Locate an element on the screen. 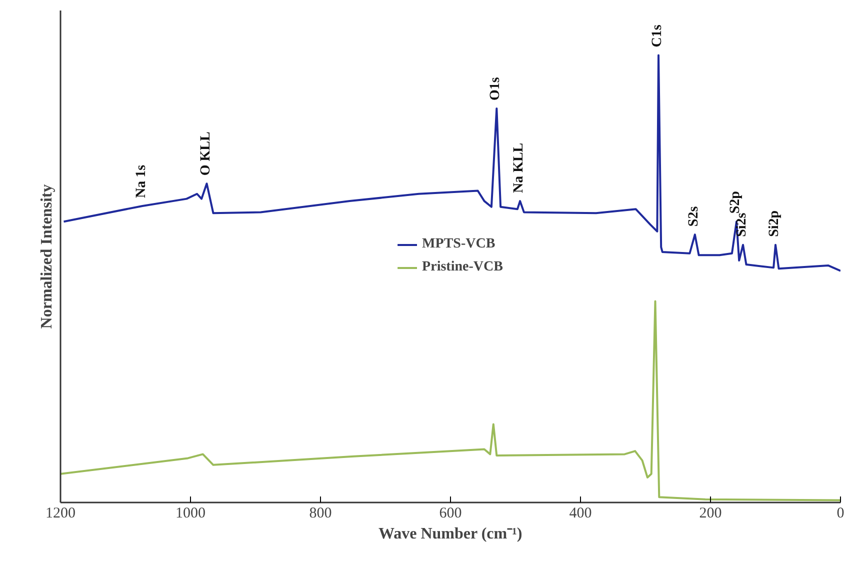 Image resolution: width=852 pixels, height=562 pixels. annotation: Si2s is located at coordinates (742, 224).